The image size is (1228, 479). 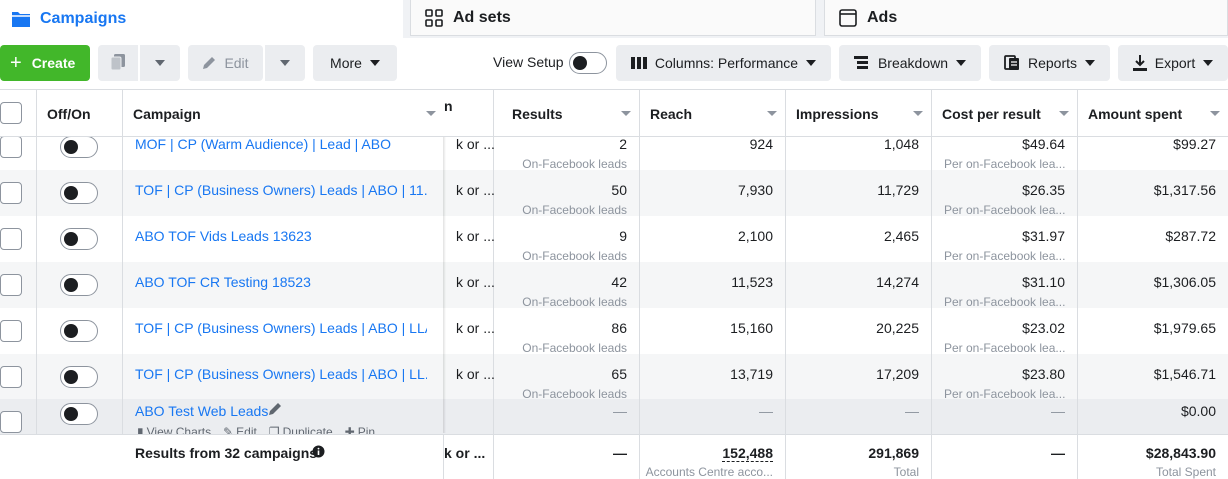 I want to click on header-amount-spent: Amount spent, so click(x=1153, y=113).